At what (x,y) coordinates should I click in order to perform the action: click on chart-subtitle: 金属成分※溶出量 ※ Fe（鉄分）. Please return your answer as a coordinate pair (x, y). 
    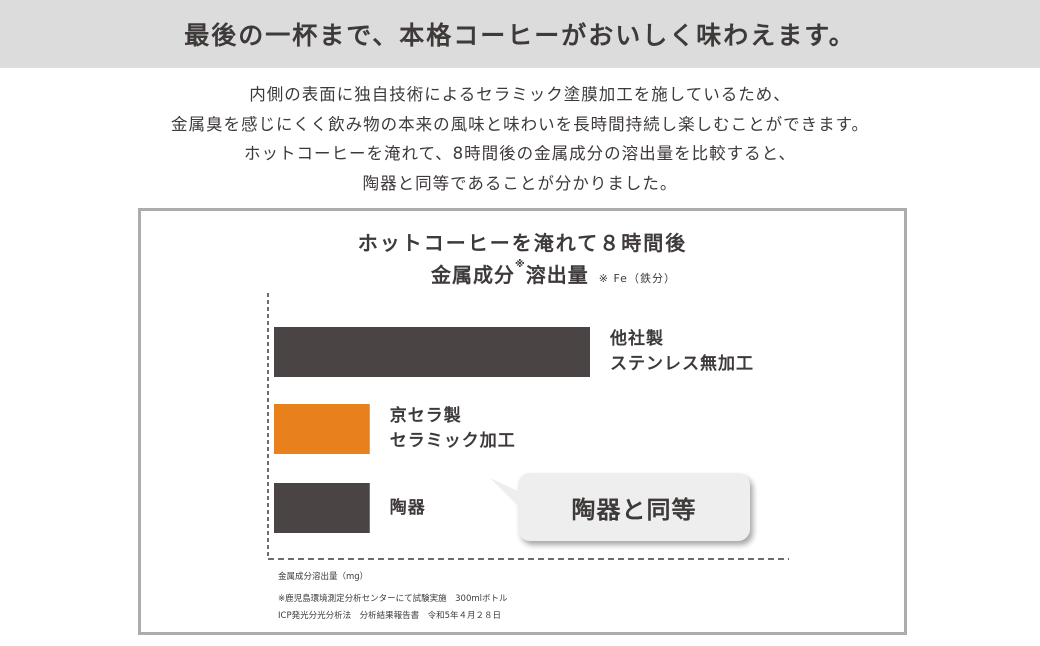
    Looking at the image, I should click on (553, 273).